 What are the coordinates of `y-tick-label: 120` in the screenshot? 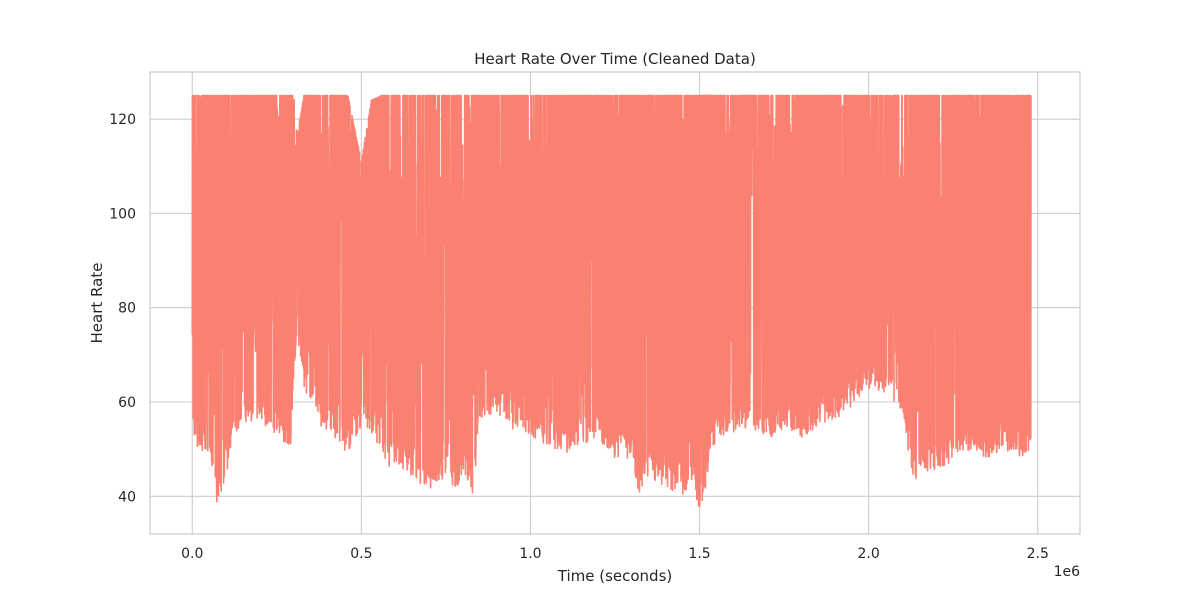 It's located at (122, 120).